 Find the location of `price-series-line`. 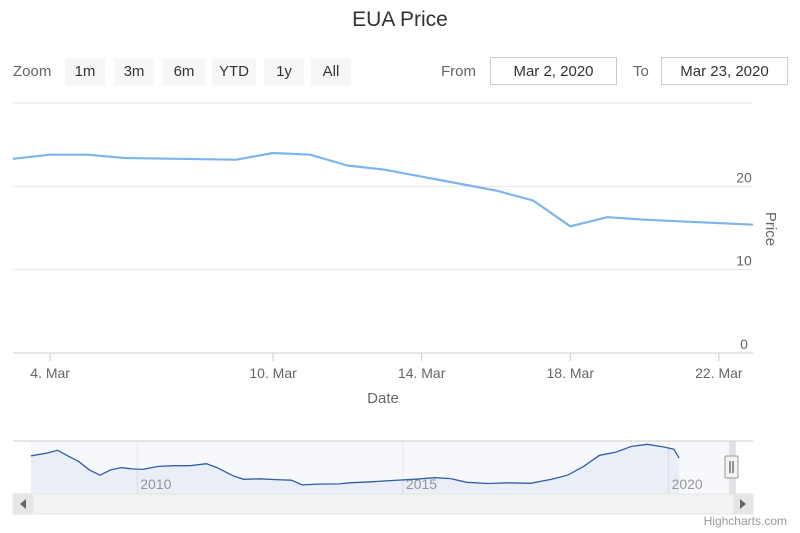

price-series-line is located at coordinates (383, 189).